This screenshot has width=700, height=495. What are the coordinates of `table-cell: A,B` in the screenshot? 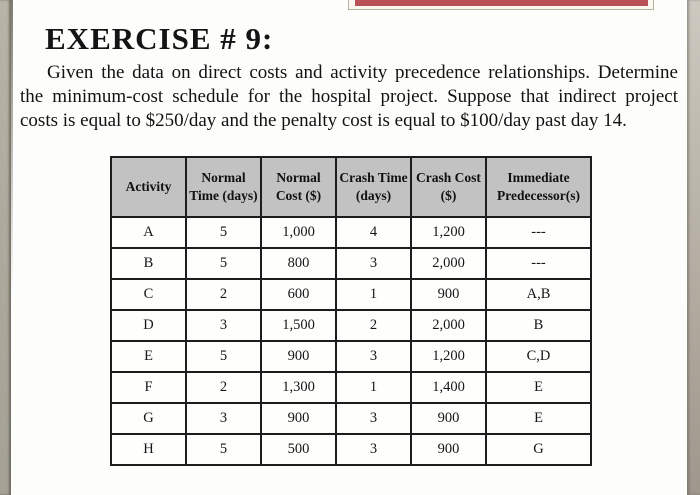 It's located at (538, 294).